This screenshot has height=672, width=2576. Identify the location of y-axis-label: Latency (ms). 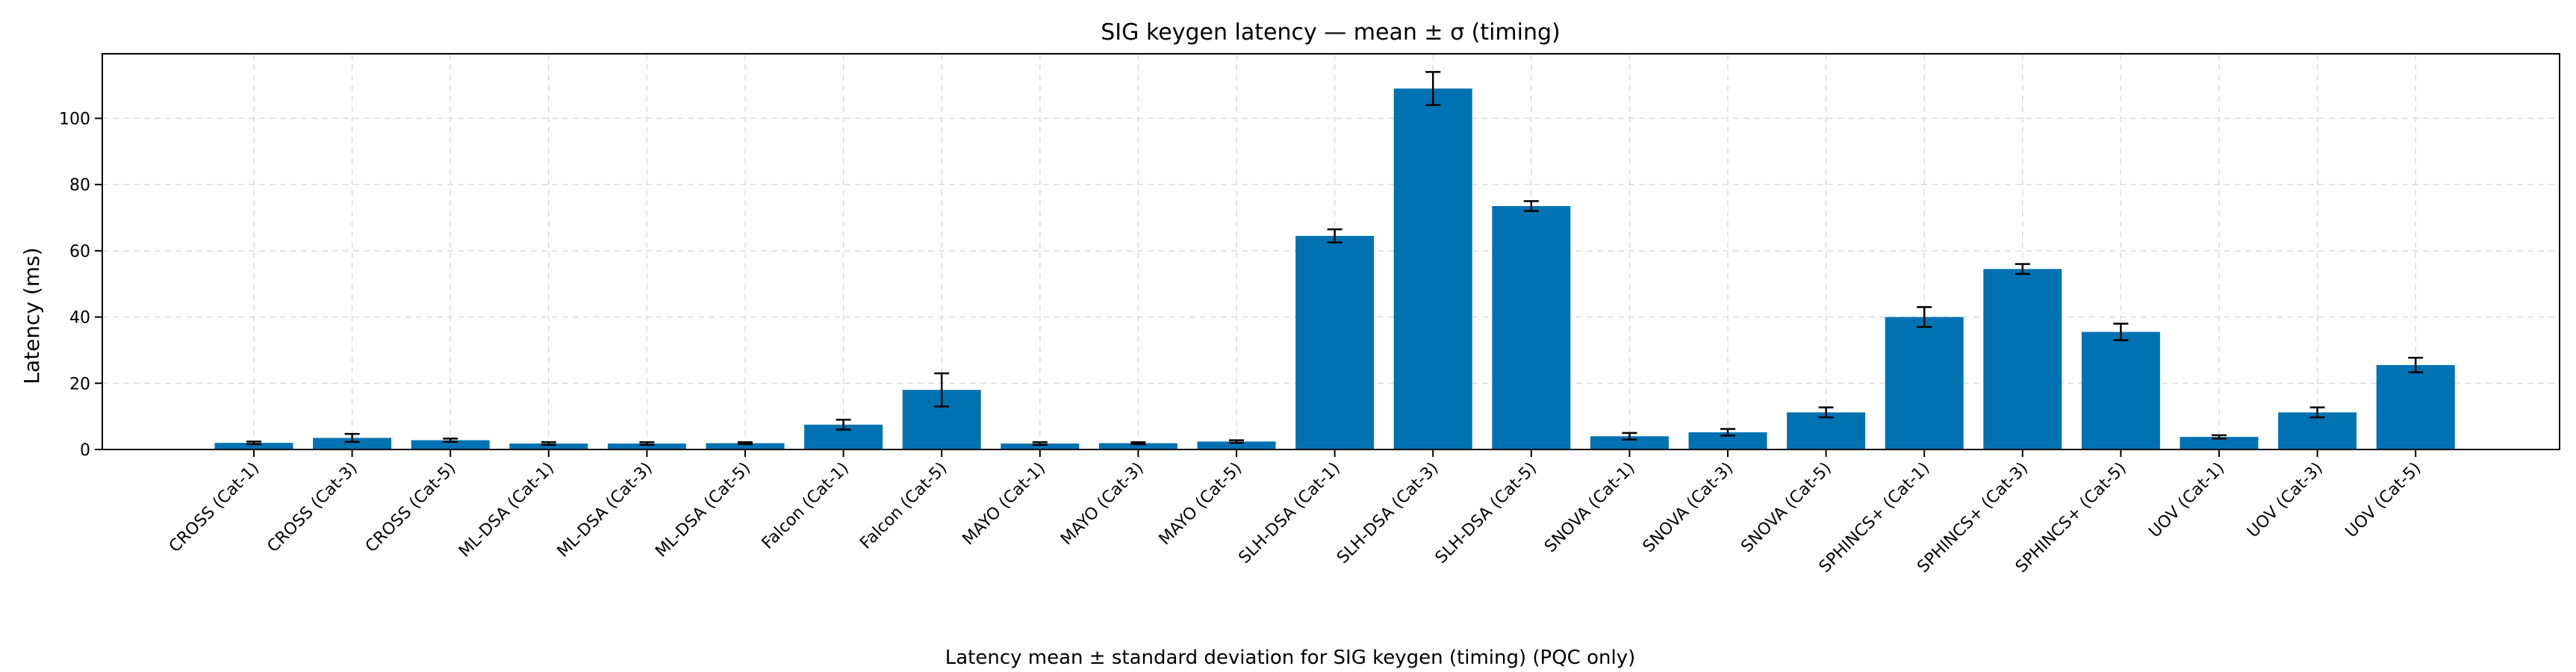
(31, 315).